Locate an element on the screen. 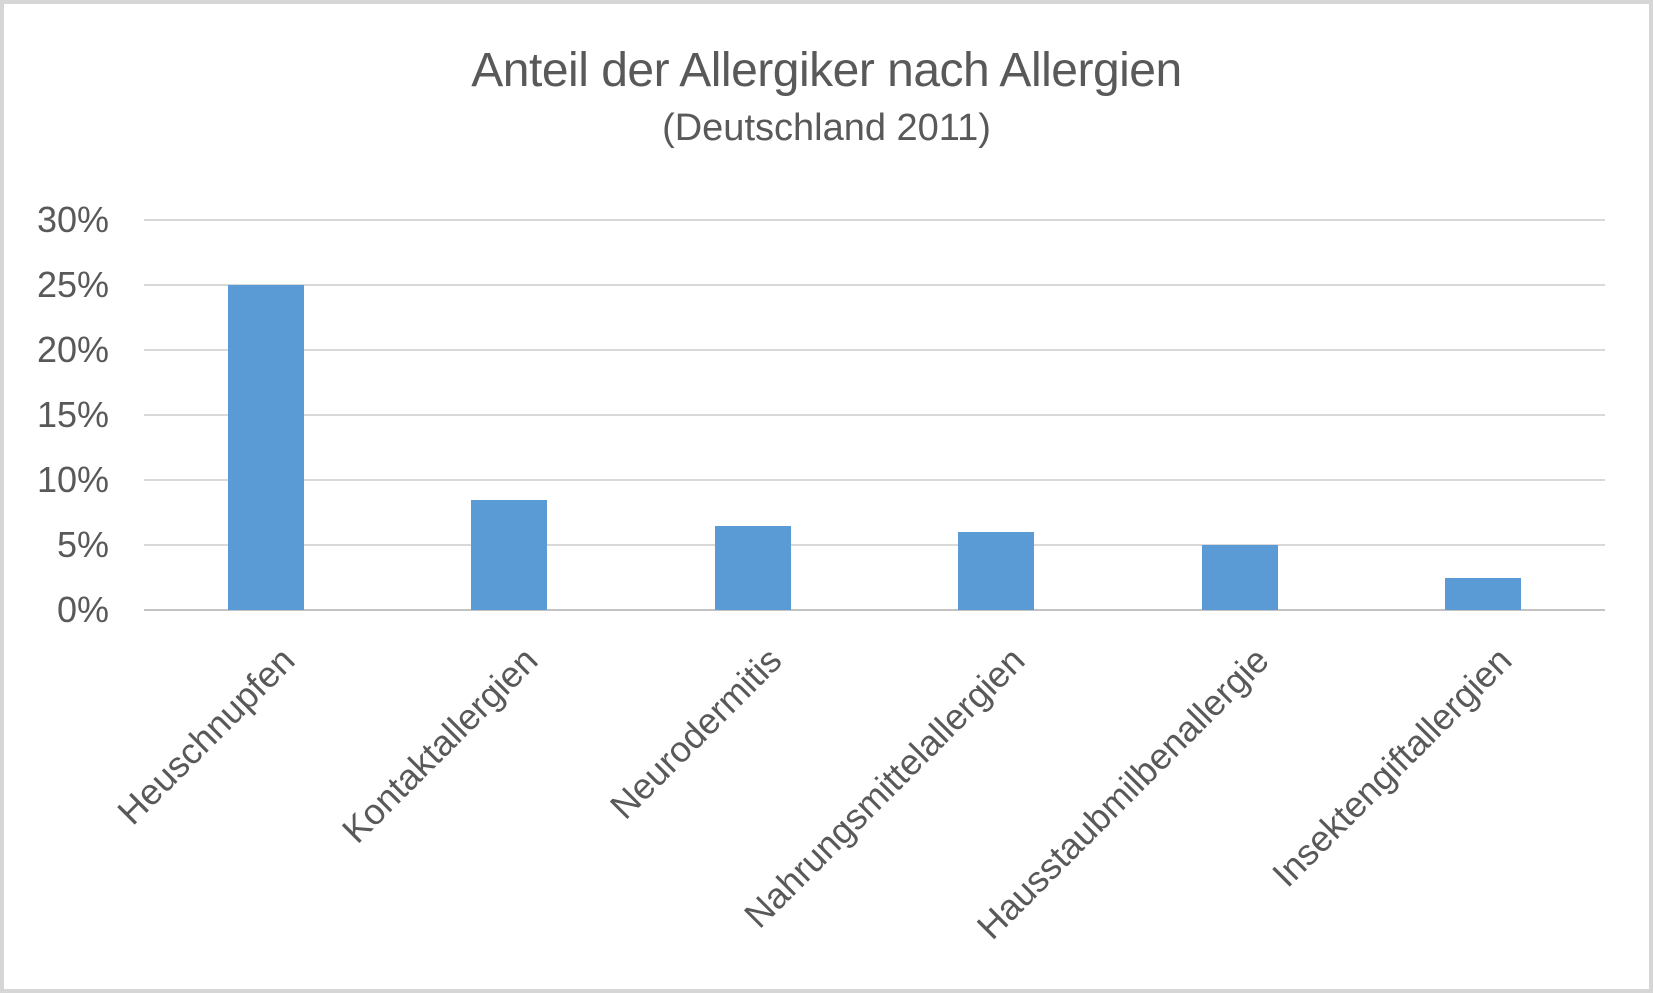 This screenshot has width=1653, height=993. chart-title: Anteil der Allergiker nach Allergien is located at coordinates (826, 70).